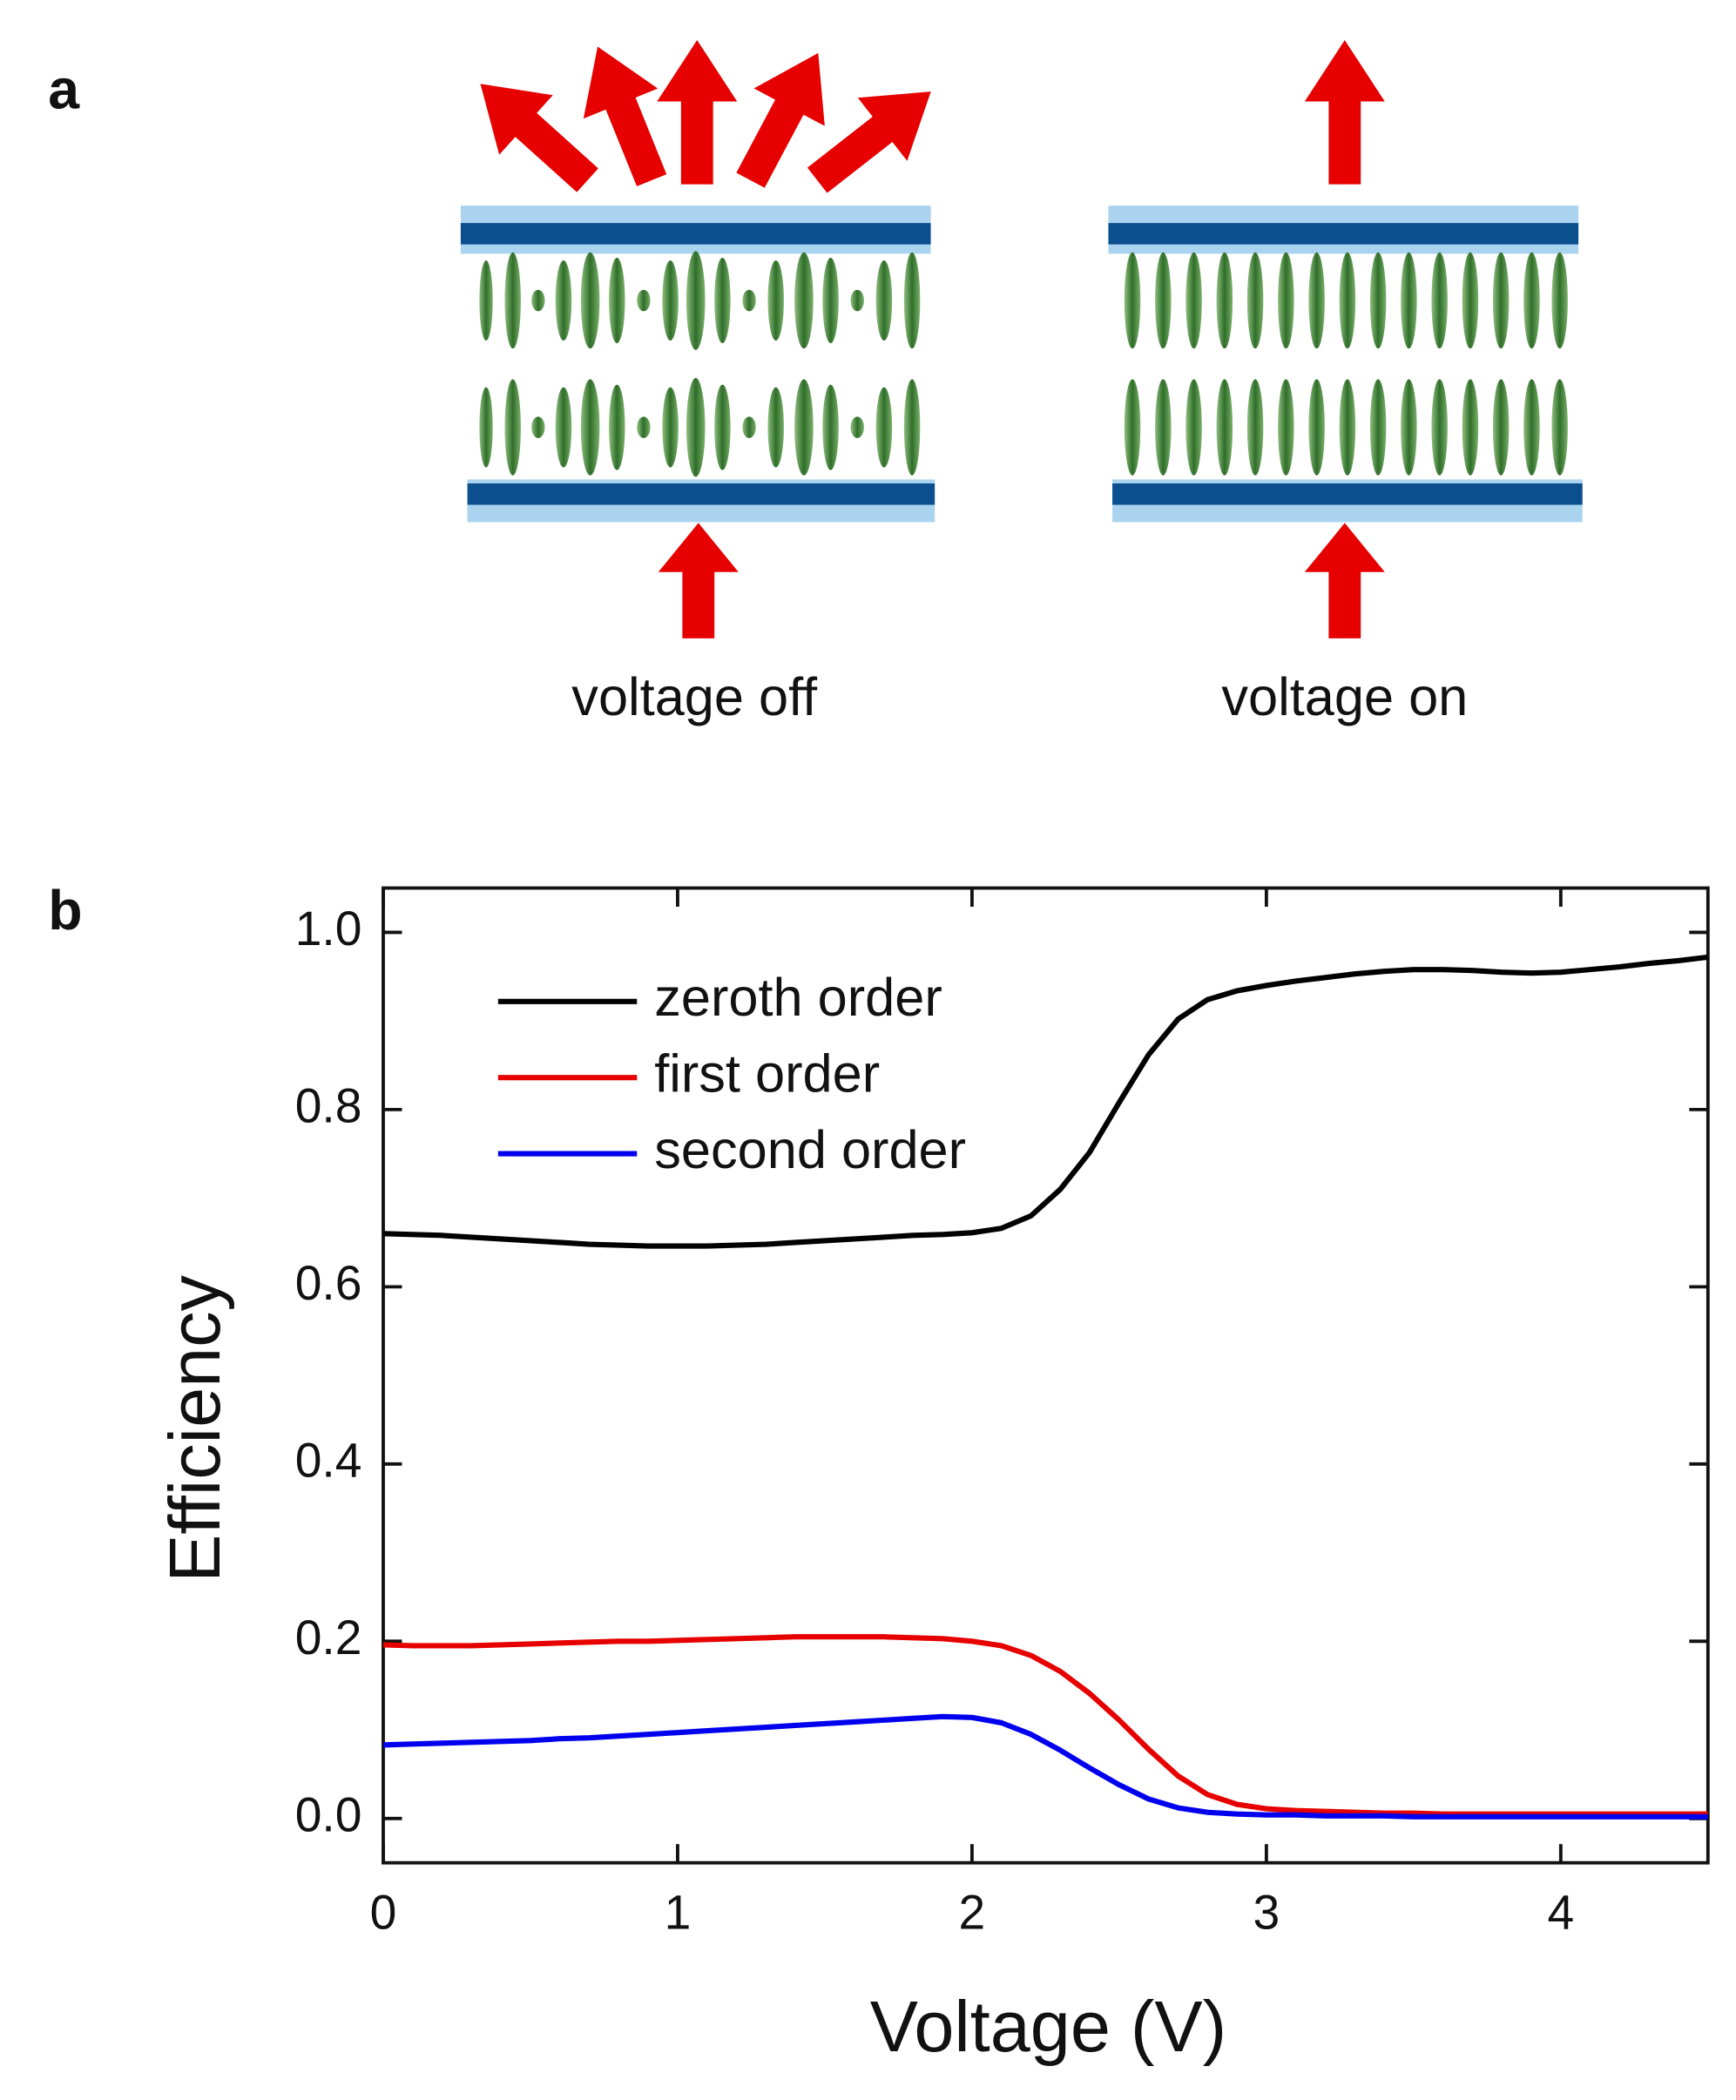 This screenshot has height=2100, width=1736. What do you see at coordinates (383, 1913) in the screenshot?
I see `x-tick-label: 0` at bounding box center [383, 1913].